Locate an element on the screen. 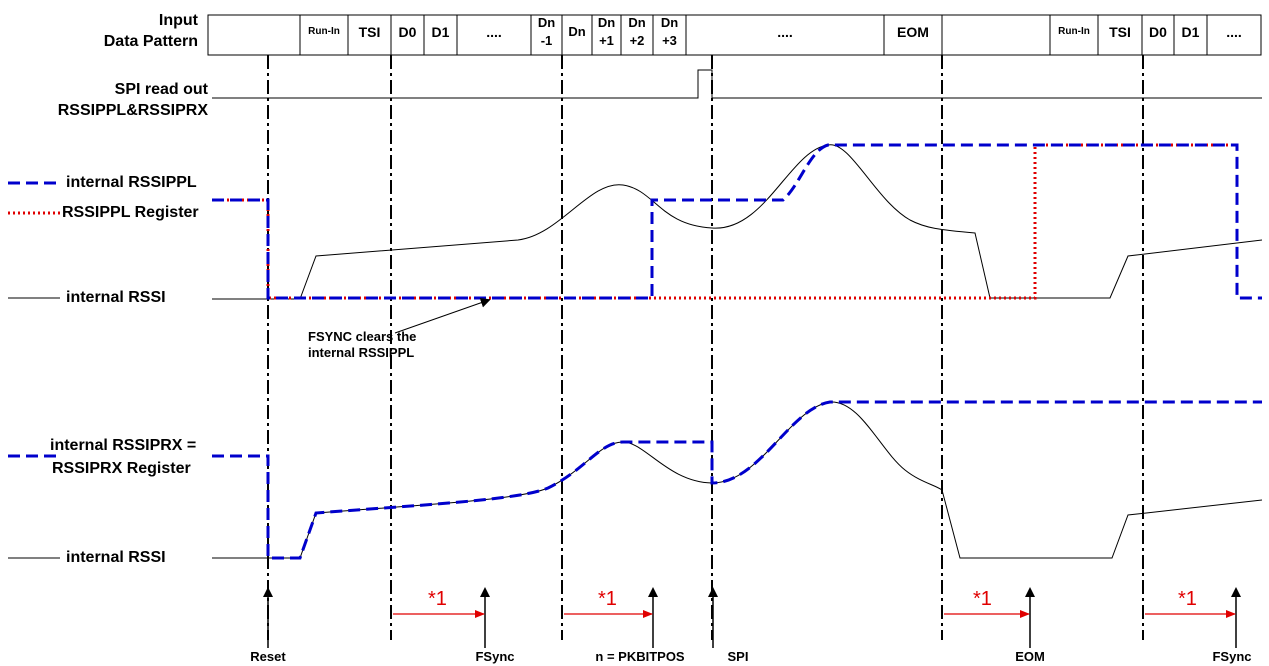 The width and height of the screenshot is (1269, 666). fsync-annotation-line2: internal RSSIPPL is located at coordinates (361, 352).